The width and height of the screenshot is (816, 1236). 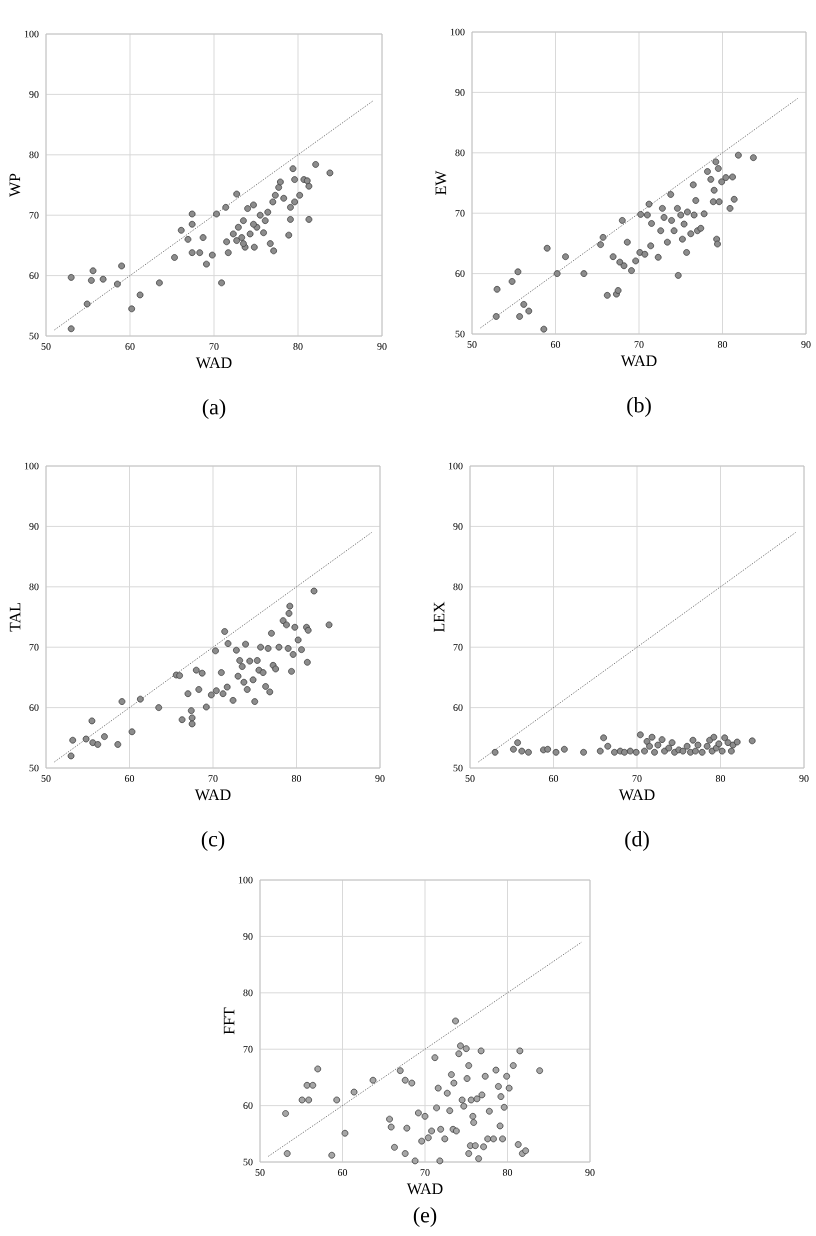 What do you see at coordinates (425, 1217) in the screenshot?
I see `text: (e)` at bounding box center [425, 1217].